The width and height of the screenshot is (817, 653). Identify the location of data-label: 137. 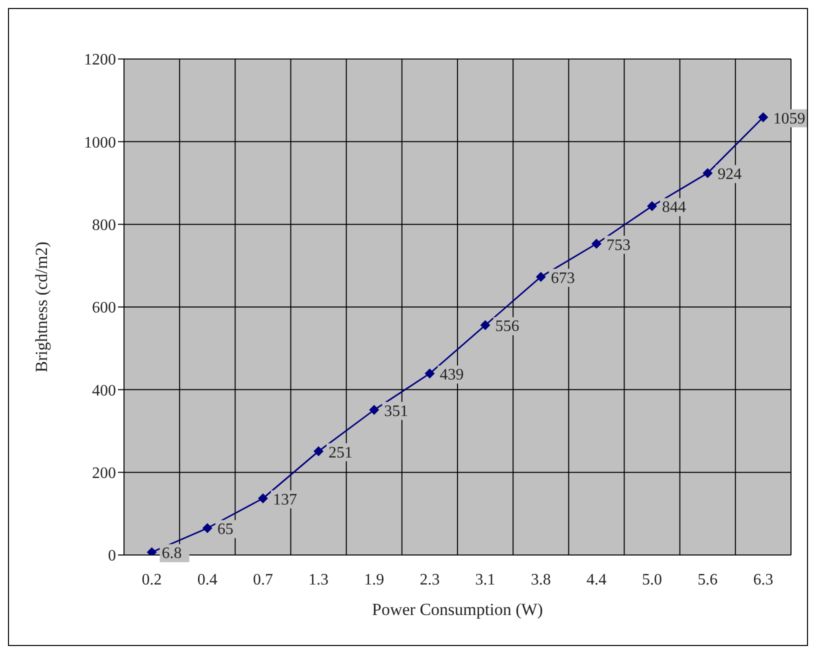
(284, 499).